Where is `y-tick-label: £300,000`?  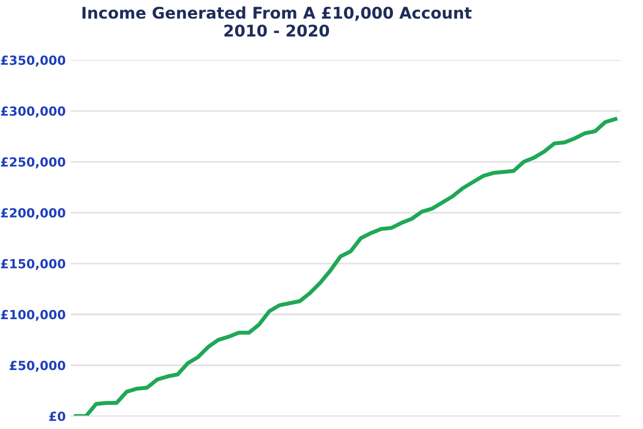
y-tick-label: £300,000 is located at coordinates (33, 112).